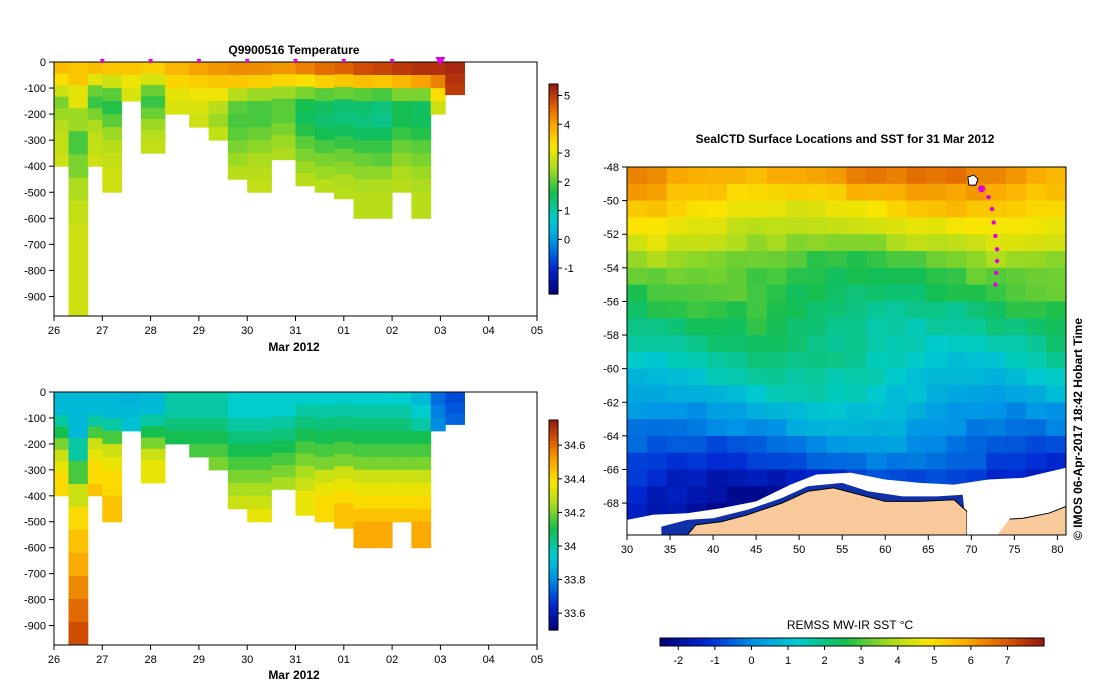 This screenshot has width=1099, height=700. Describe the element at coordinates (35, 219) in the screenshot. I see `y-tick-label: -600` at that location.